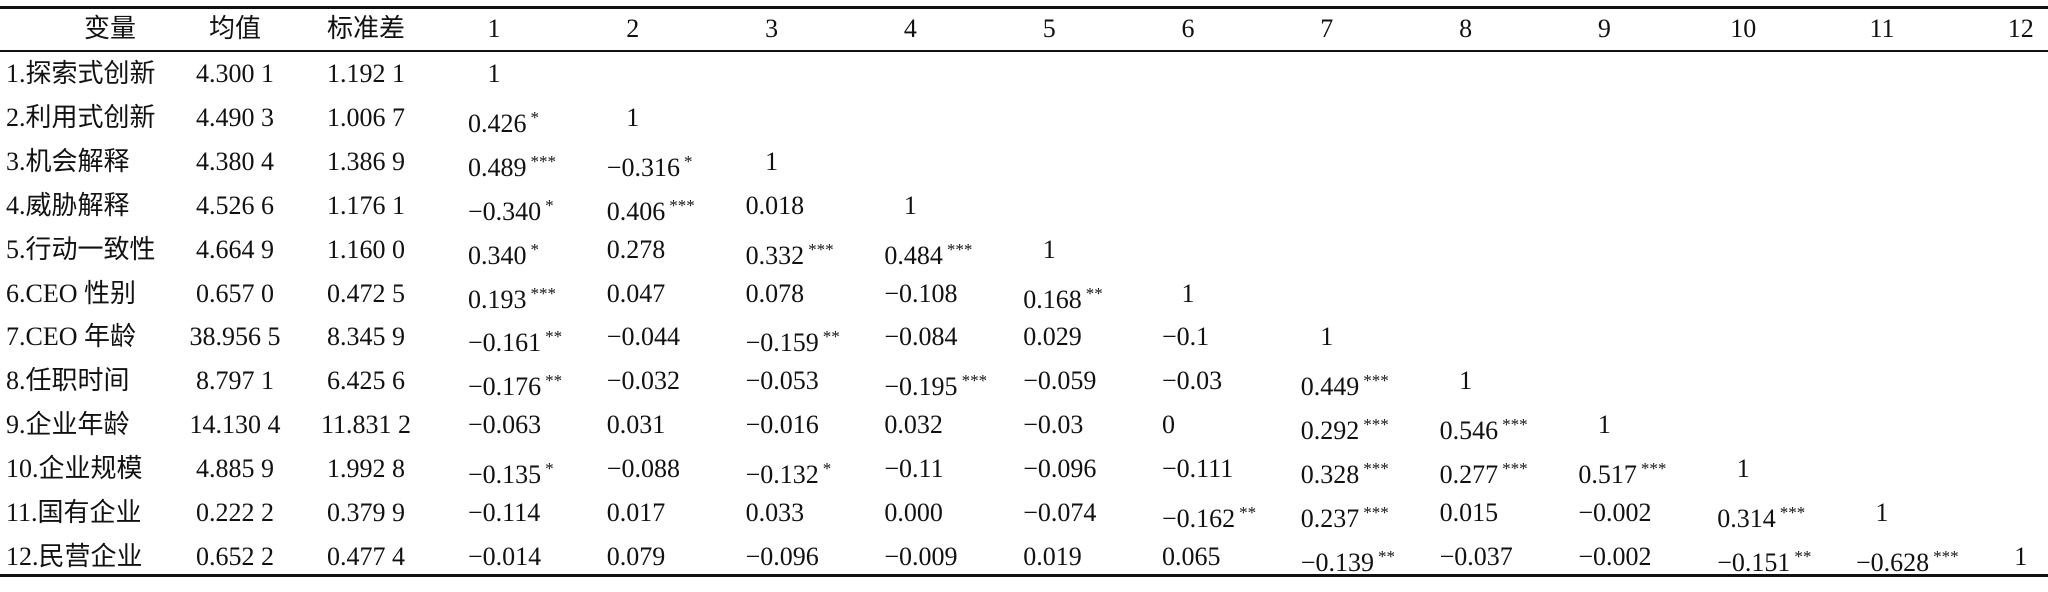  I want to click on mean-value: 4.885 9, so click(235, 469).